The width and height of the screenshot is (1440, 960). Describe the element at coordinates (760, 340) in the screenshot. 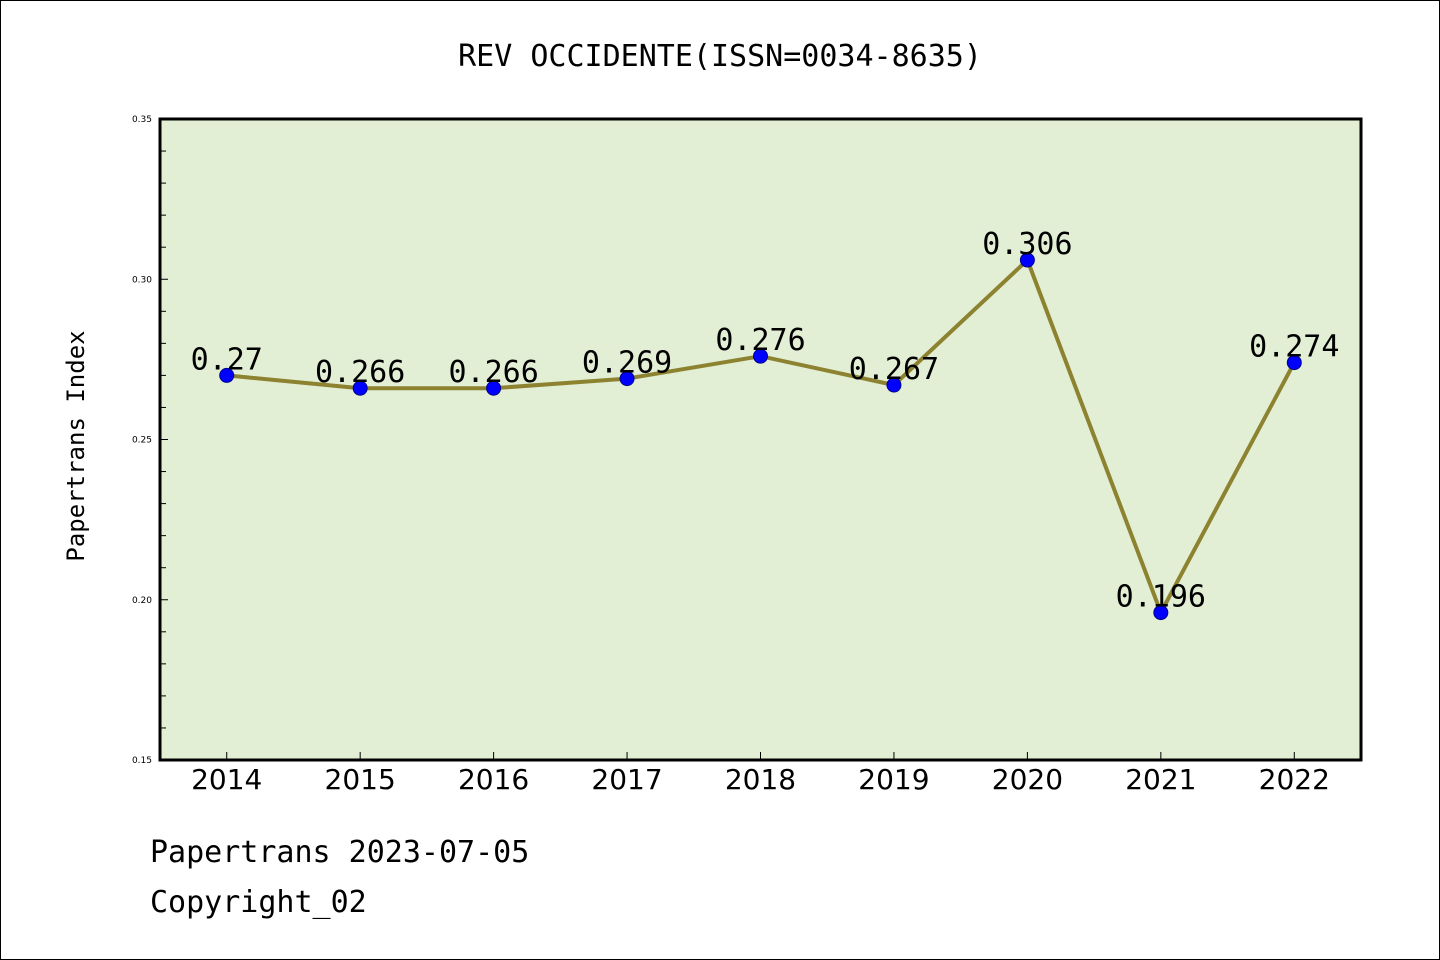

I see `data-label: 0.276` at that location.